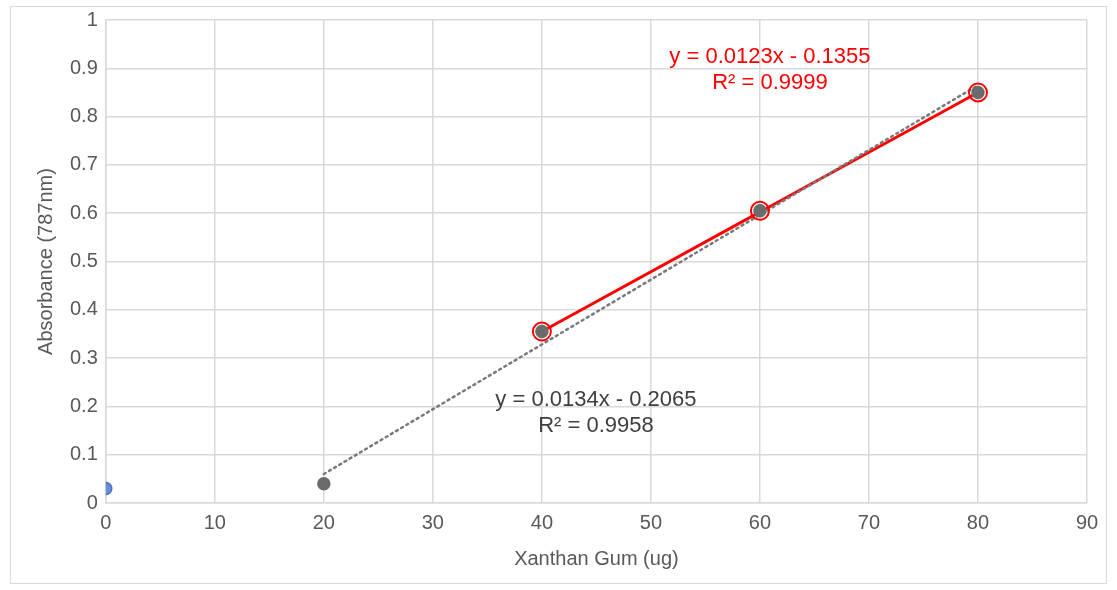 This screenshot has width=1117, height=590. Describe the element at coordinates (323, 521) in the screenshot. I see `x-tick-label: 20` at that location.